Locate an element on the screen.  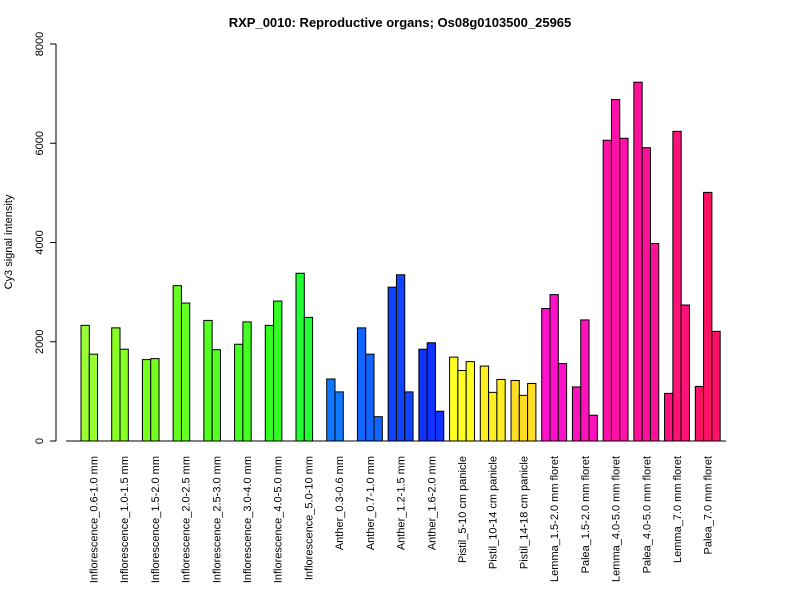
y-tick-label: 8000 is located at coordinates (40, 44).